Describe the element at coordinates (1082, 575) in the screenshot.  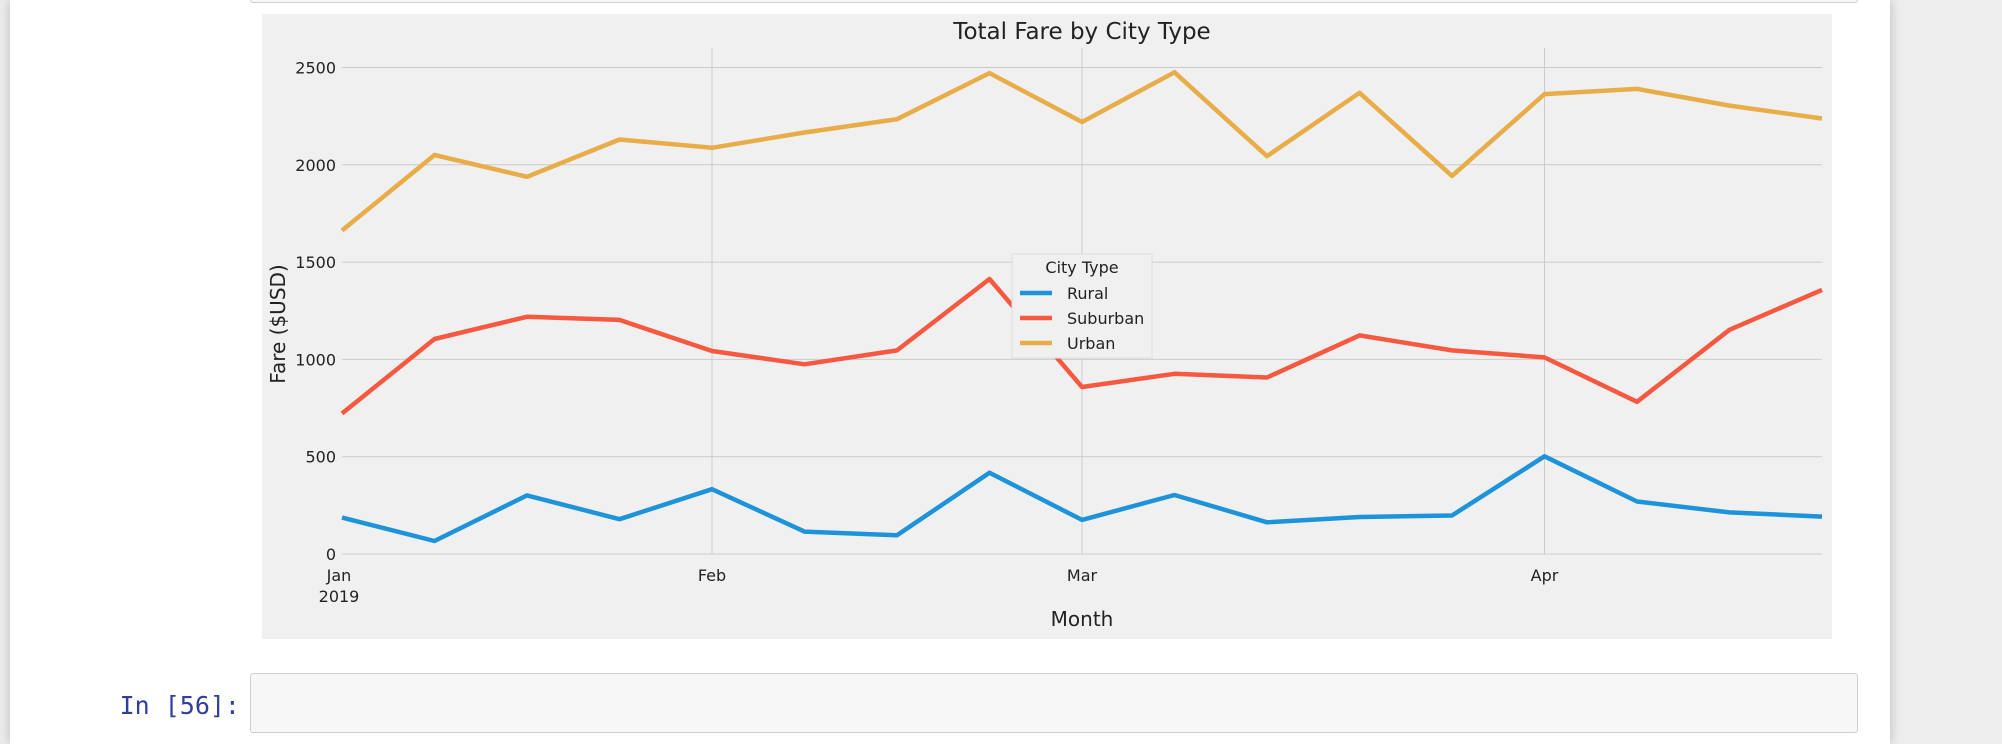
I see `x-tick-label: Mar` at that location.